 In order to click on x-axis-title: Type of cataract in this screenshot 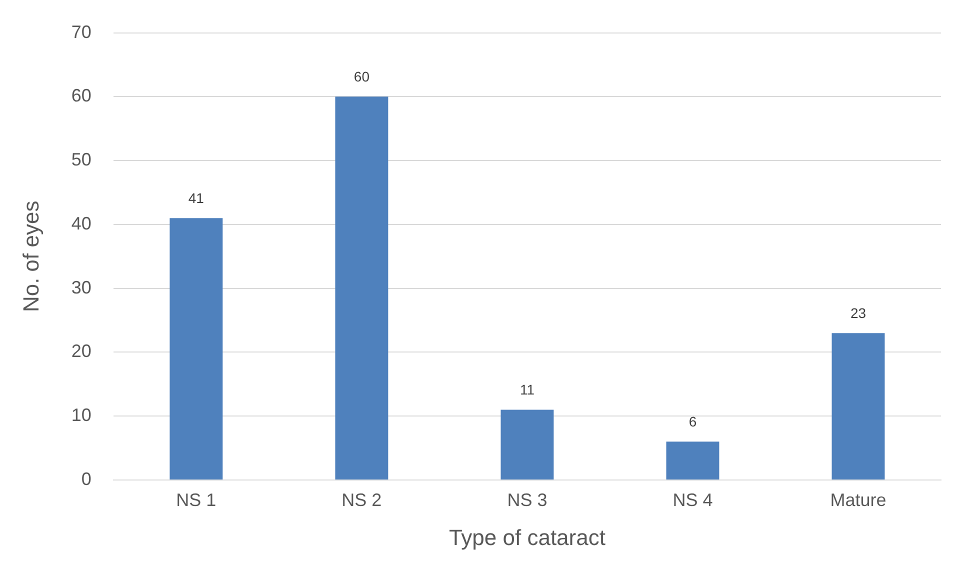, I will do `click(527, 537)`.